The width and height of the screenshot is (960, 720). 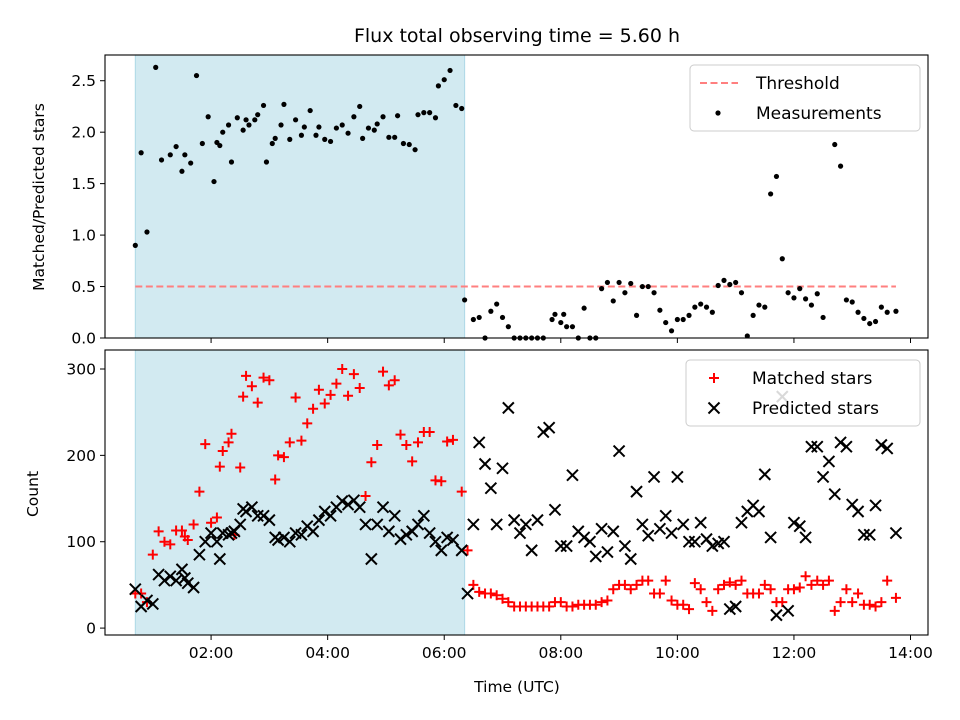 What do you see at coordinates (794, 653) in the screenshot?
I see `x-tick-label: 12:00` at bounding box center [794, 653].